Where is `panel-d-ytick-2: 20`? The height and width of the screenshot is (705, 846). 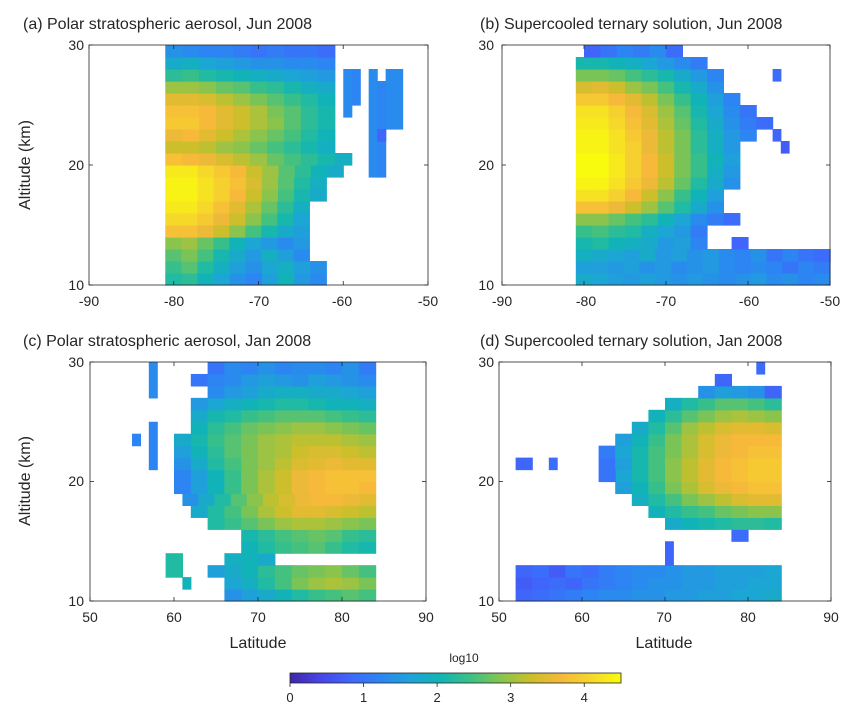 panel-d-ytick-2: 20 is located at coordinates (486, 481).